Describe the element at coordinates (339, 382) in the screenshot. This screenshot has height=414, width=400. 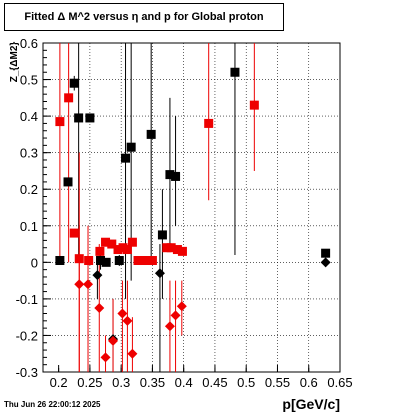
I see `x-tick-label: 0.65` at that location.